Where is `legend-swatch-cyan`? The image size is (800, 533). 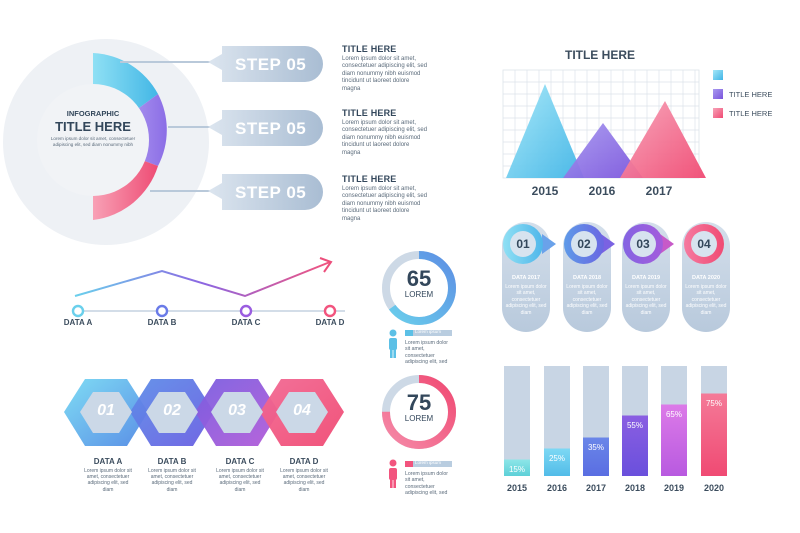
legend-swatch-cyan is located at coordinates (718, 75).